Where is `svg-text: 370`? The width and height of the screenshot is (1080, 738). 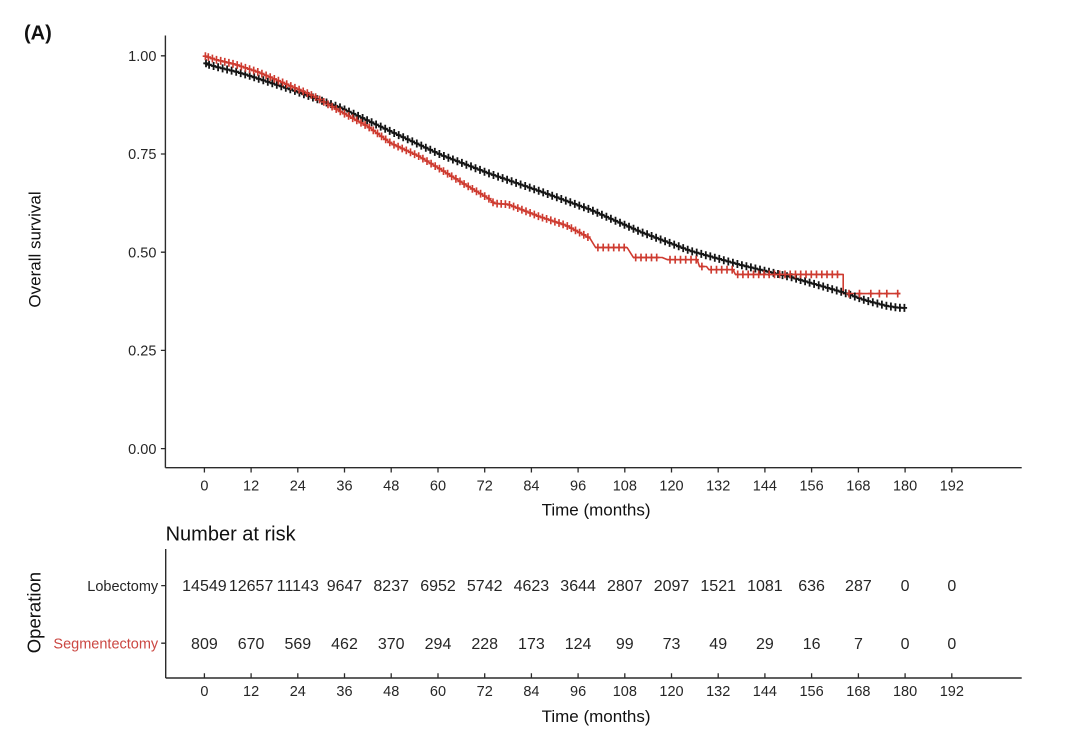
svg-text: 370 is located at coordinates (391, 644).